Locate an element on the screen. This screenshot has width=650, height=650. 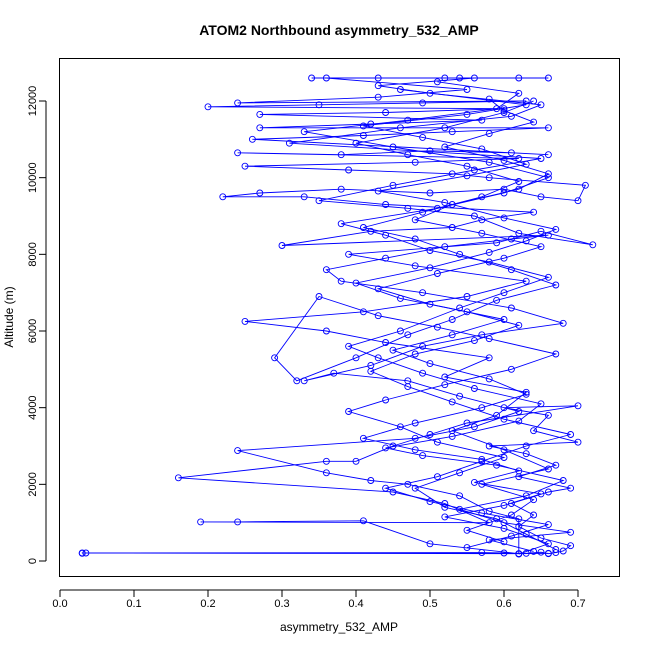
x-tick-label: 0.5 is located at coordinates (429, 604).